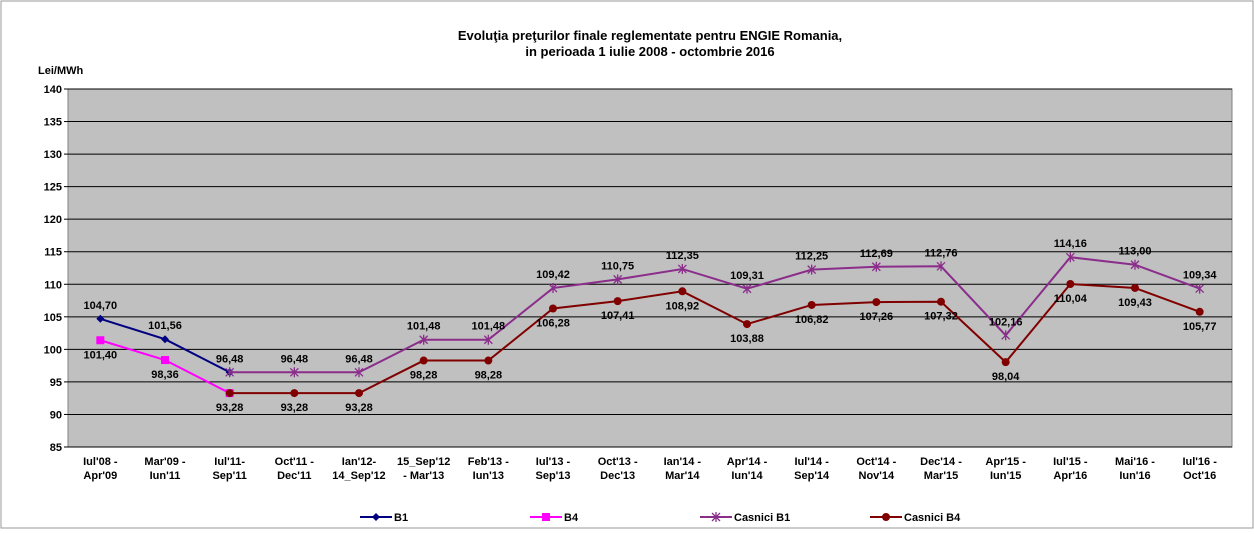 This screenshot has width=1254, height=534. What do you see at coordinates (53, 350) in the screenshot?
I see `y-tick-label: 100` at bounding box center [53, 350].